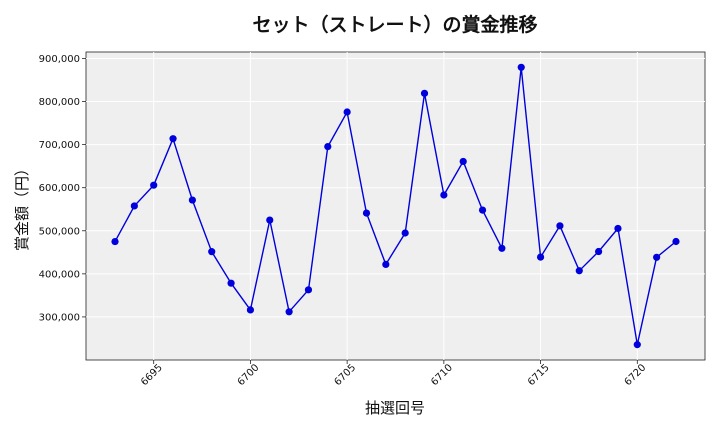 The image size is (720, 432). What do you see at coordinates (22, 206) in the screenshot?
I see `y-axis-label: 賞金額（円）` at bounding box center [22, 206].